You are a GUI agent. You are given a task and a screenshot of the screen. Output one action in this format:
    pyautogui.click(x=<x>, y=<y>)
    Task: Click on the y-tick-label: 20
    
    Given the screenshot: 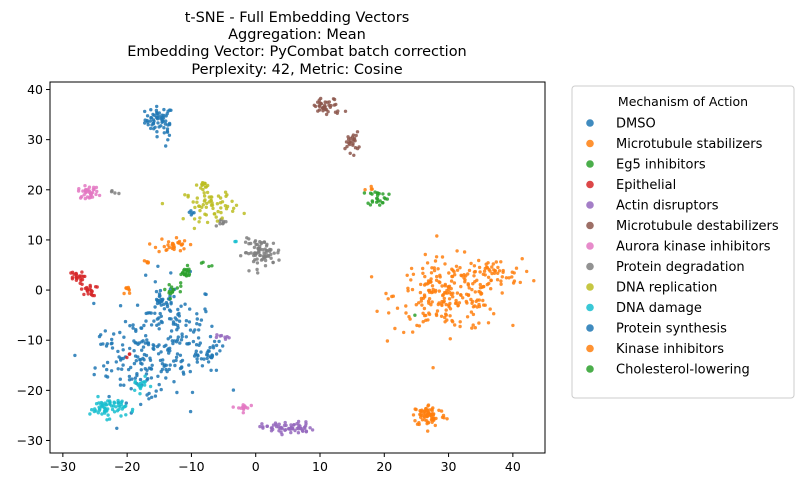 What is the action you would take?
    pyautogui.click(x=35, y=189)
    